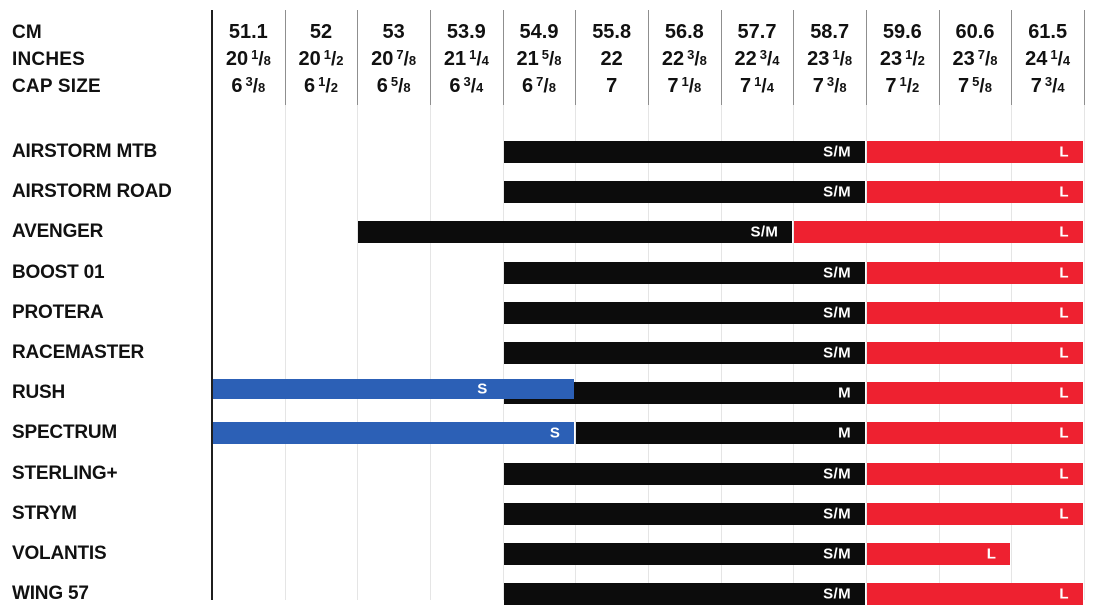 Image resolution: width=1100 pixels, height=614 pixels. What do you see at coordinates (59, 553) in the screenshot?
I see `model-name: VOLANTIS` at bounding box center [59, 553].